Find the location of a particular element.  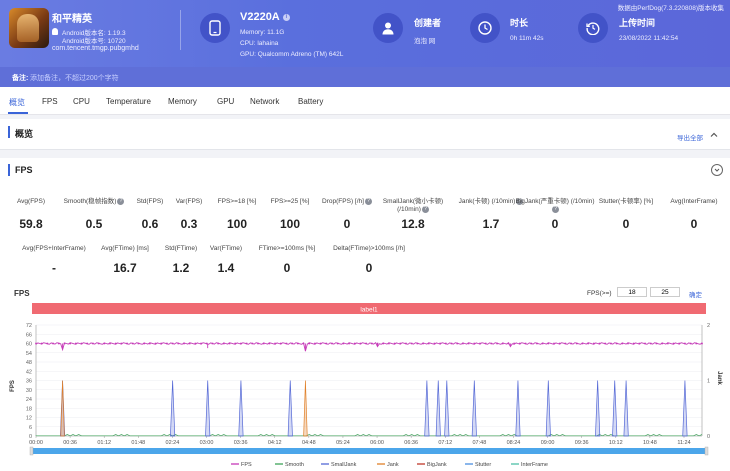

x-tick-label: 00:36 is located at coordinates (70, 443).